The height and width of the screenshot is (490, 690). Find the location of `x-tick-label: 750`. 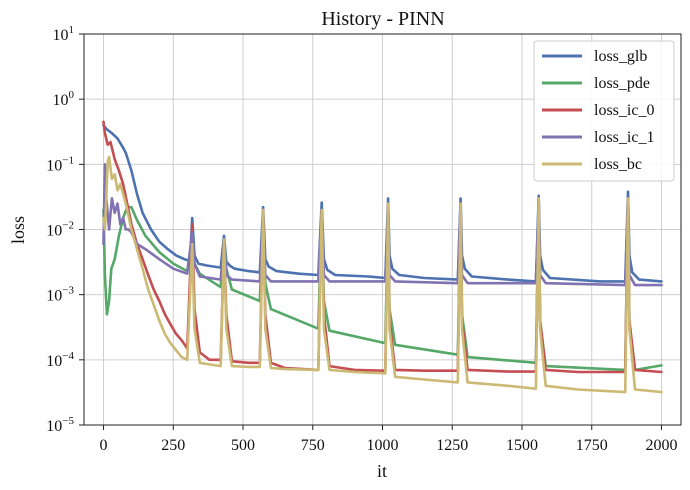

x-tick-label: 750 is located at coordinates (313, 445).